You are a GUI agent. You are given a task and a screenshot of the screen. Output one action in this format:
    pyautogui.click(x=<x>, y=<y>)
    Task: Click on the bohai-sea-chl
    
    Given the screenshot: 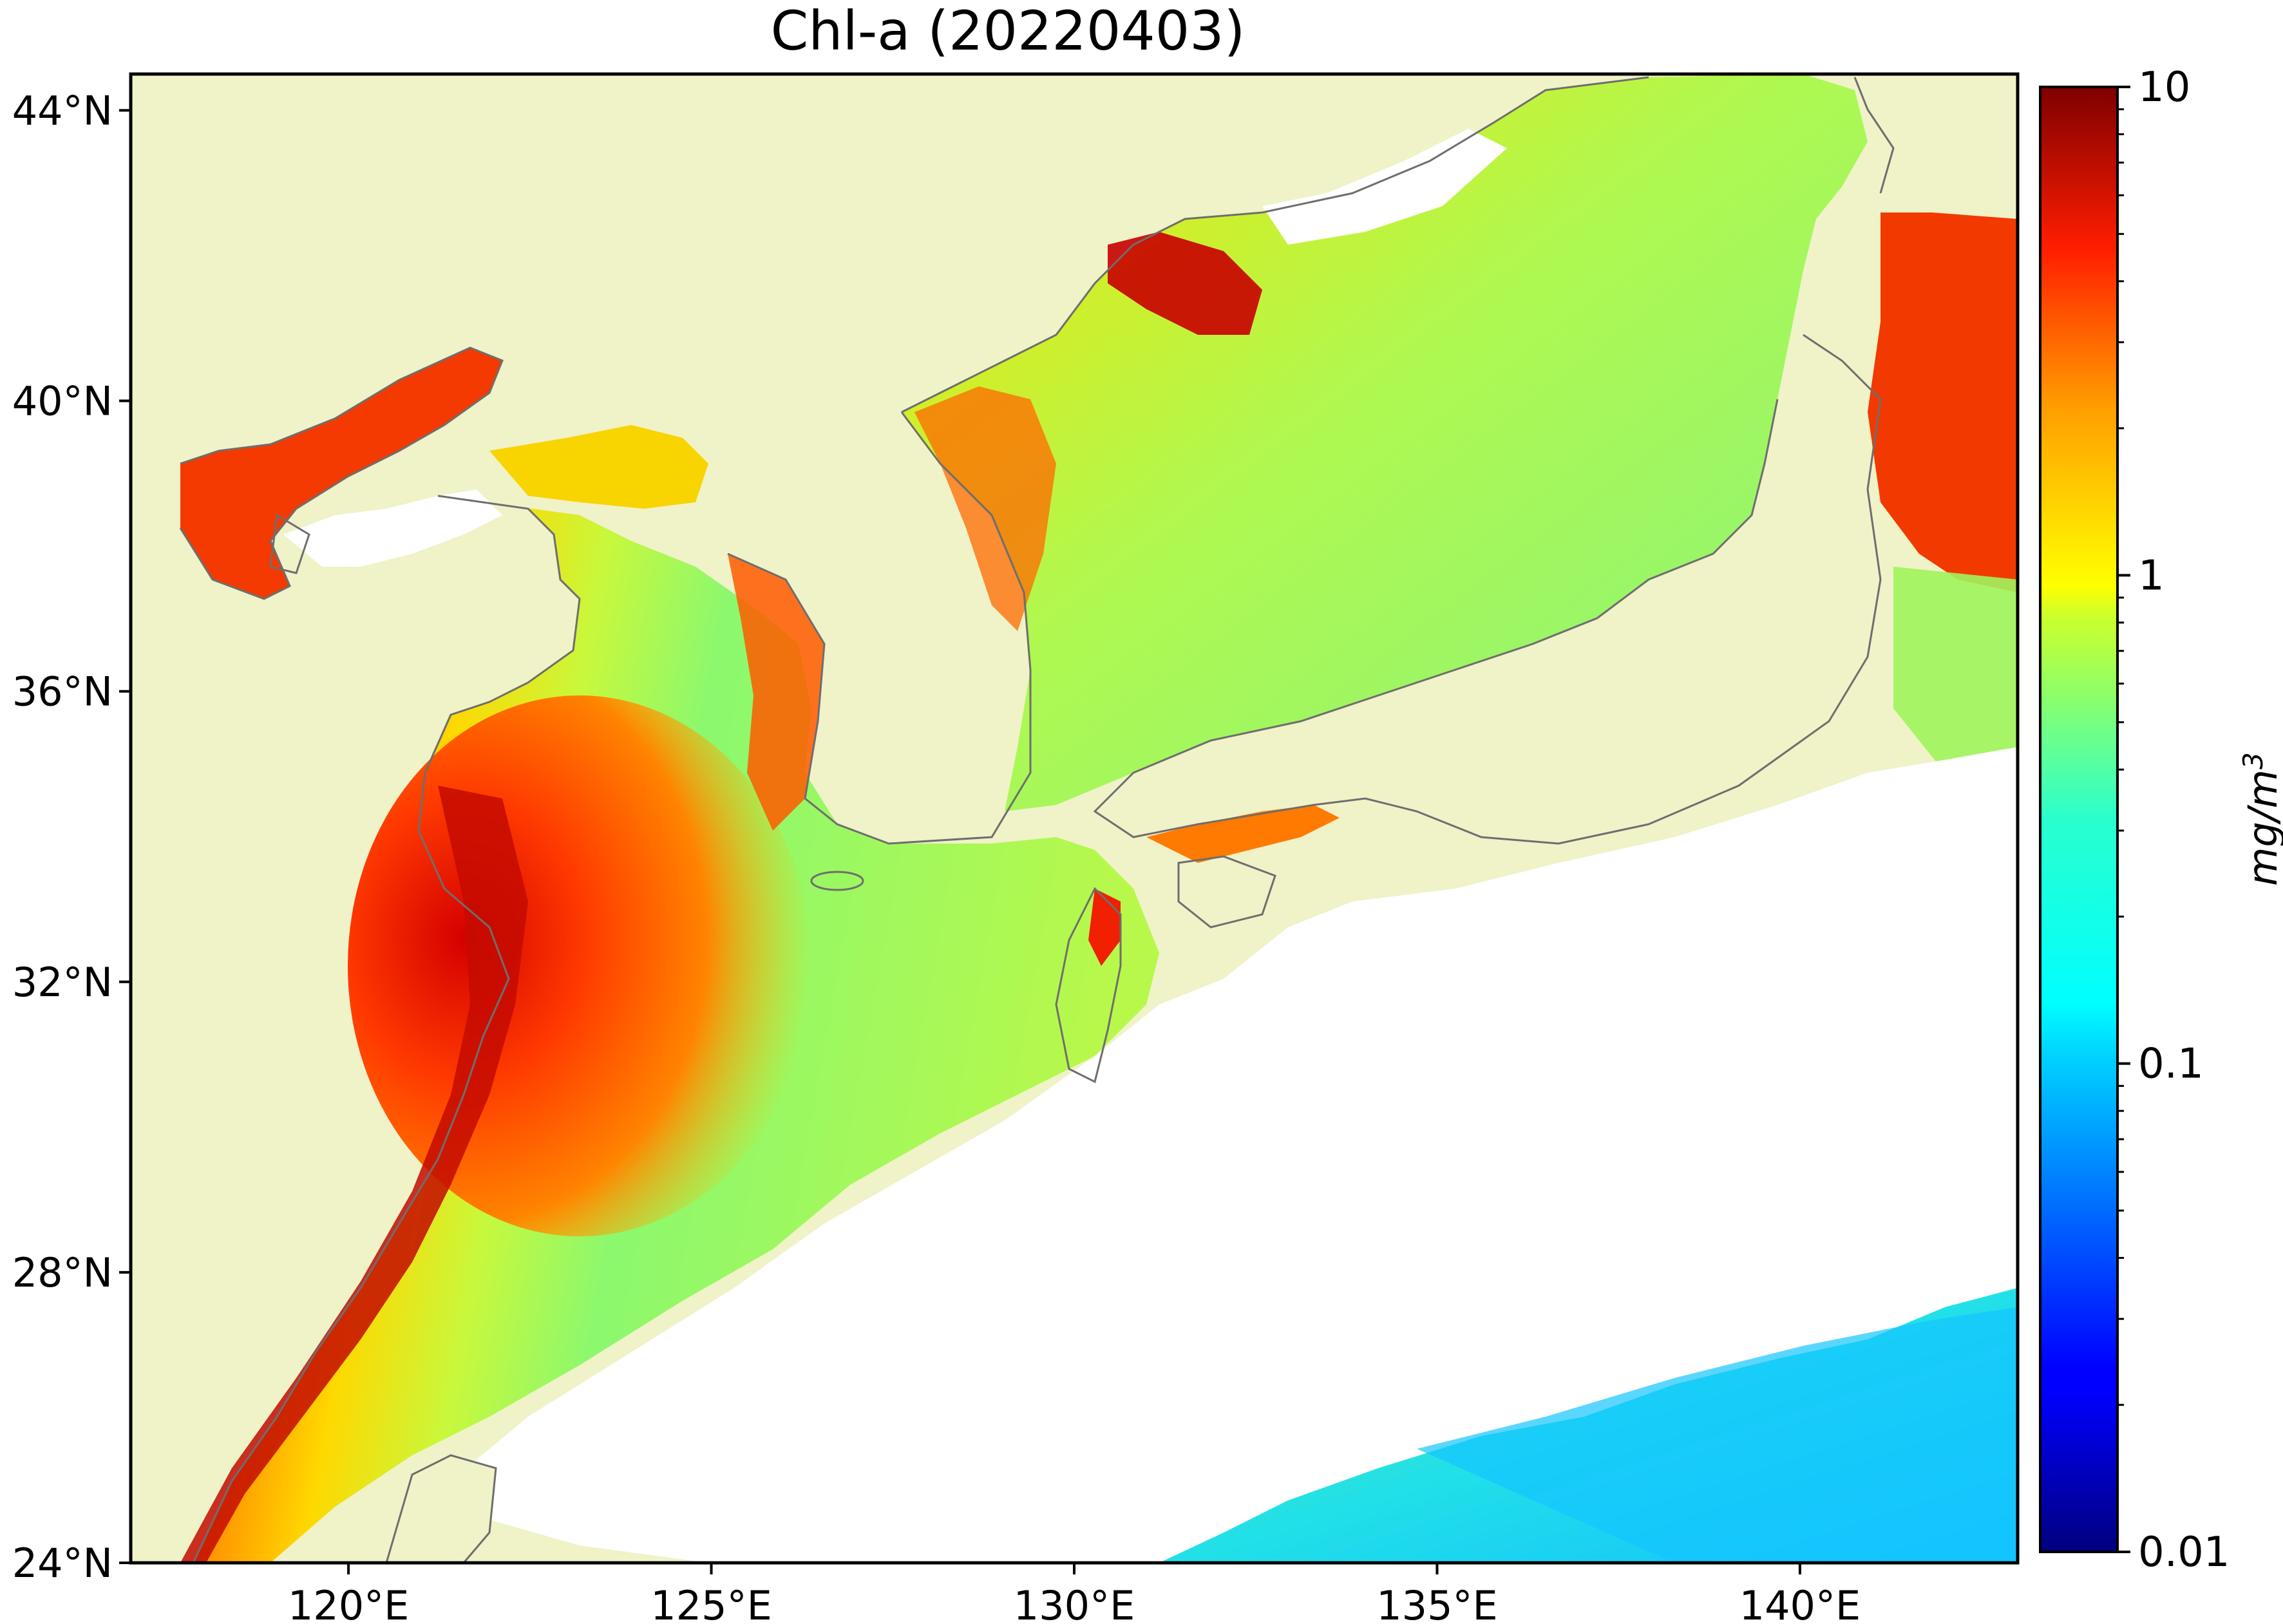 What is the action you would take?
    pyautogui.click(x=341, y=474)
    